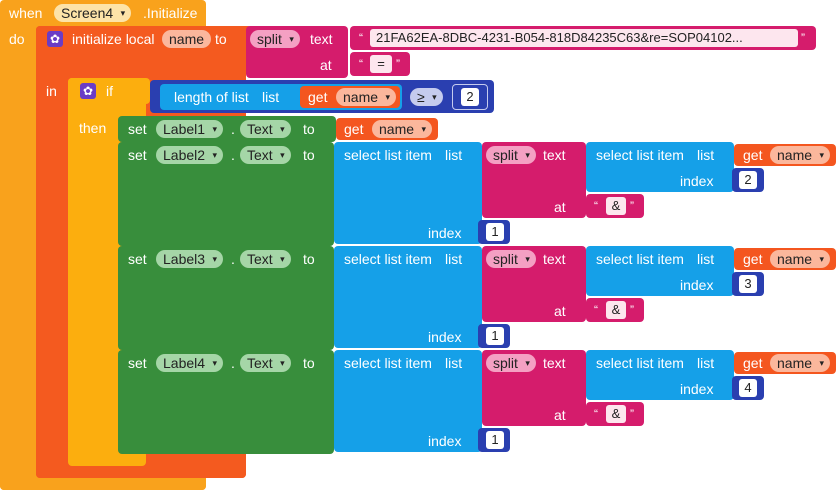 The width and height of the screenshot is (838, 491). What do you see at coordinates (321, 39) in the screenshot?
I see `split-text-label: text` at bounding box center [321, 39].